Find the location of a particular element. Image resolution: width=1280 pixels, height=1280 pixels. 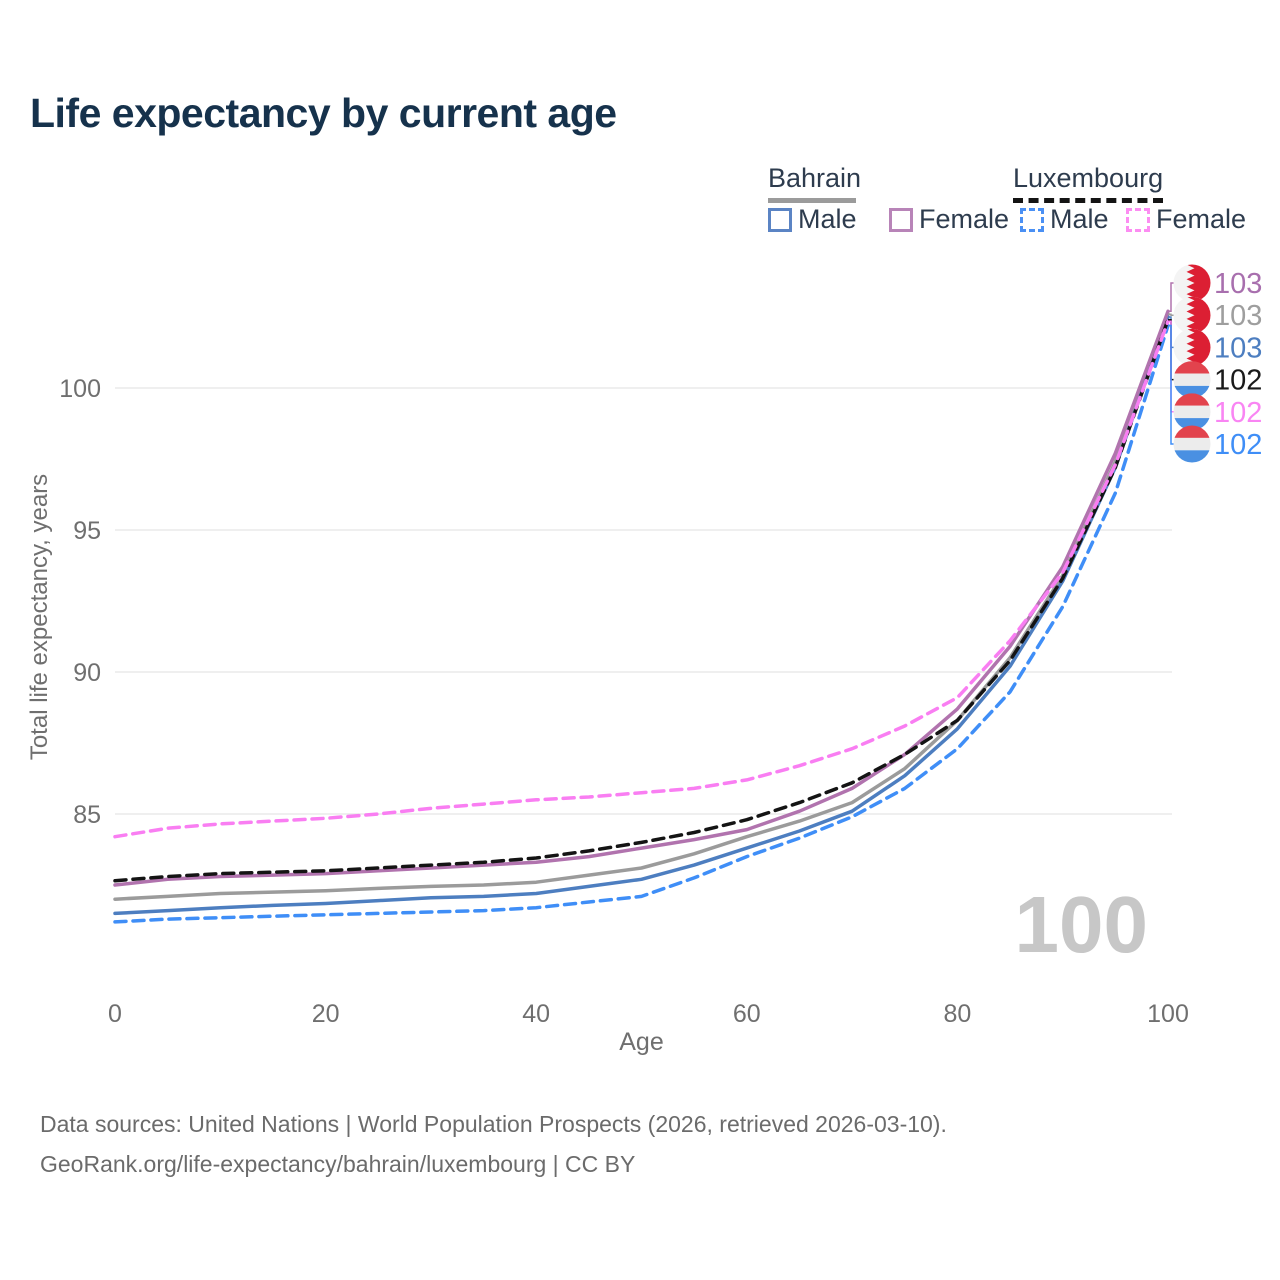

legend-item-luxembourg-female: Female is located at coordinates (1186, 219).